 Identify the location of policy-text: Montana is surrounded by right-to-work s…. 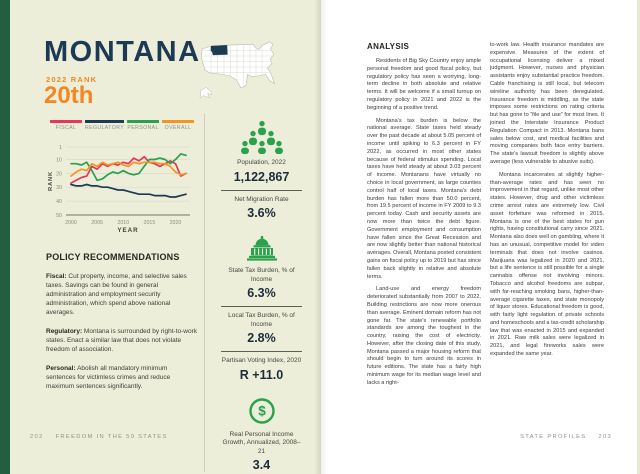
(122, 340).